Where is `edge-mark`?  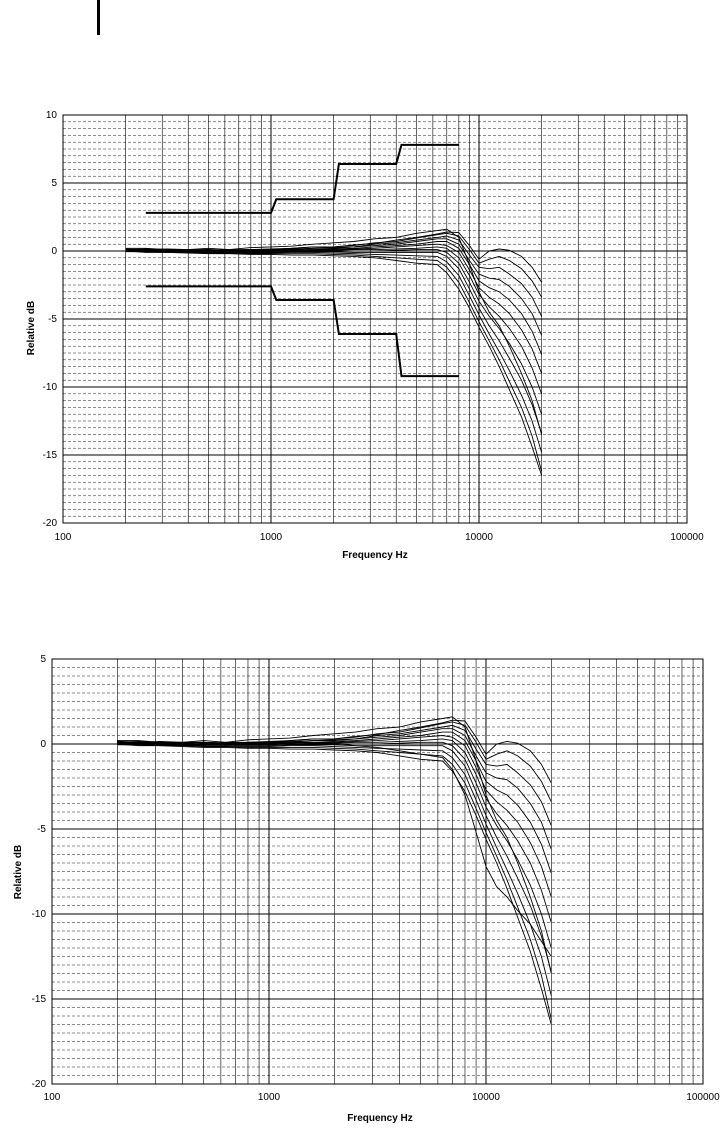
edge-mark is located at coordinates (98, 17).